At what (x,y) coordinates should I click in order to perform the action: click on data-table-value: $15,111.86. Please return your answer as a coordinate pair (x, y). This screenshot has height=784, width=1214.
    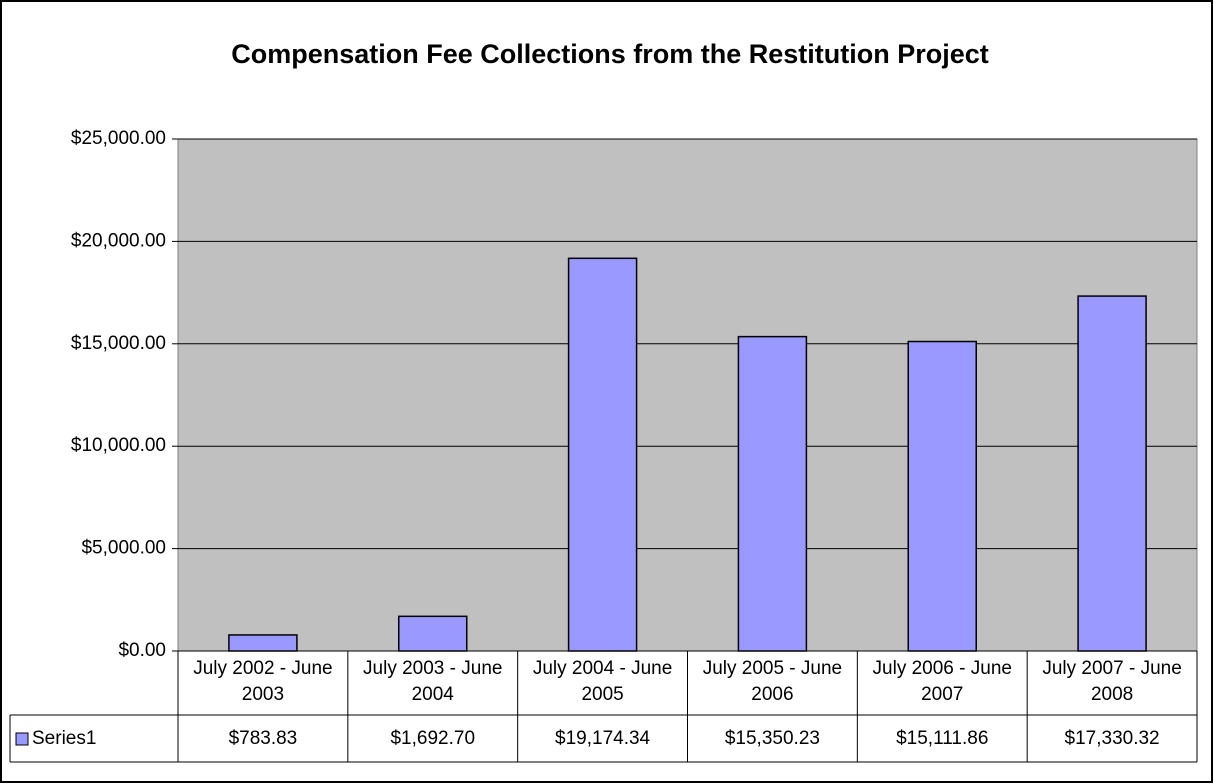
    Looking at the image, I should click on (942, 738).